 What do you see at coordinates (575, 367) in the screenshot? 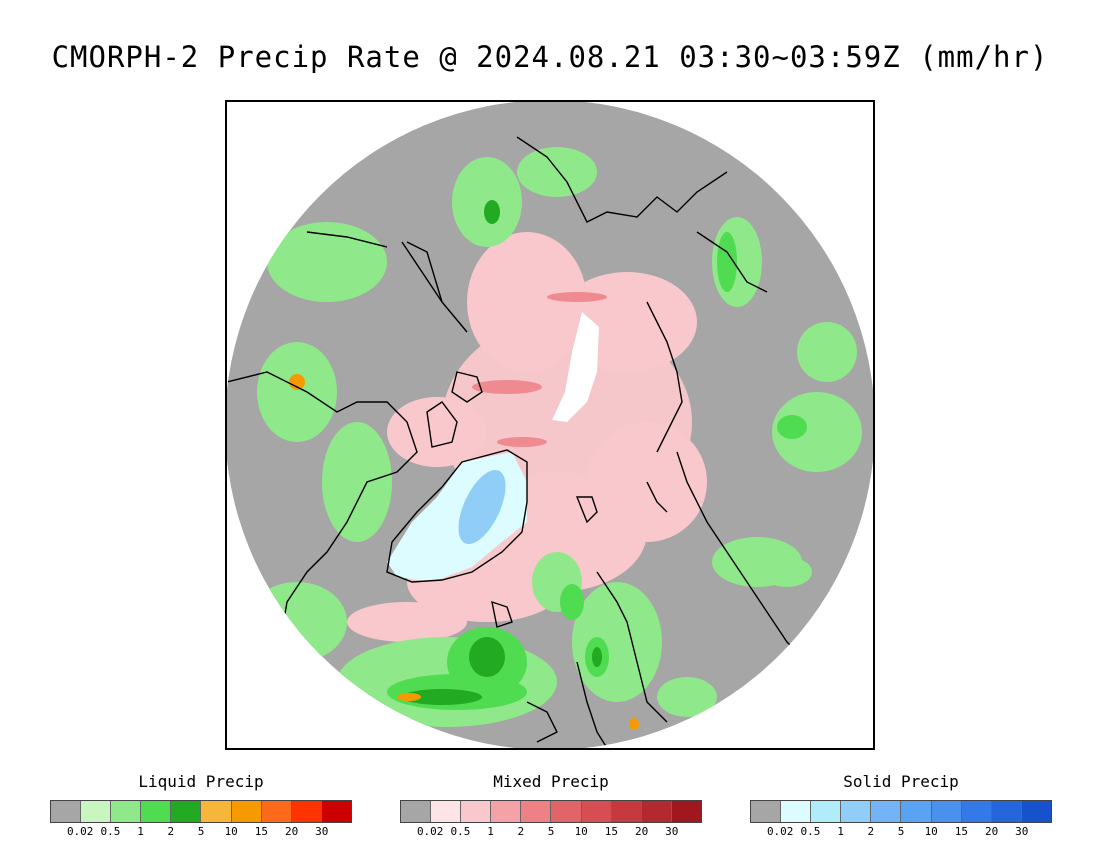
I see `solid-precip-pole` at bounding box center [575, 367].